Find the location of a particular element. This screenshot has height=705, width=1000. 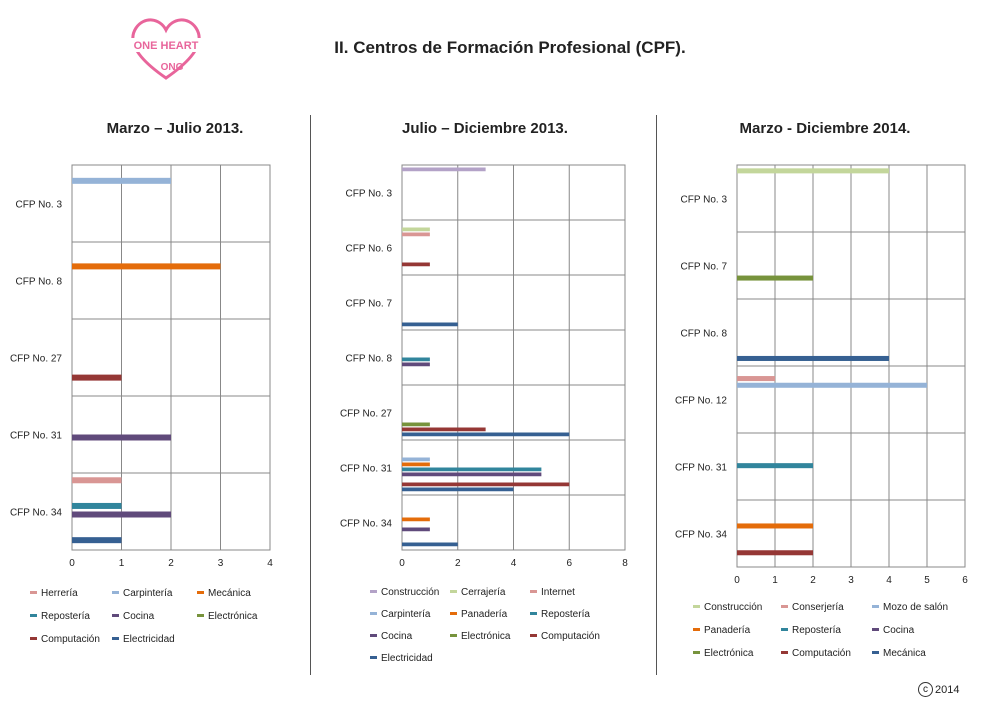

legend-label: Conserjería is located at coordinates (818, 607).